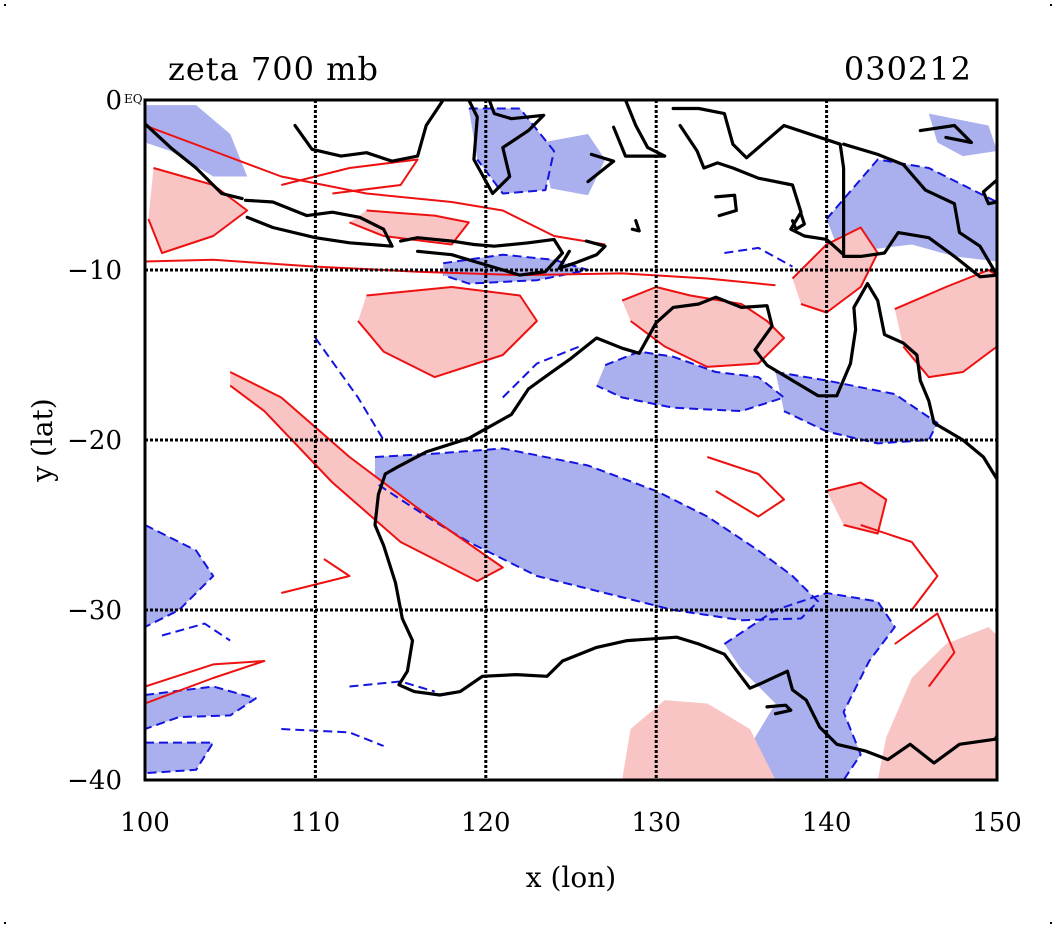 This screenshot has height=929, width=1056. I want to click on y-tick-labels: 0 −10 −20 −30 −40, so click(94, 441).